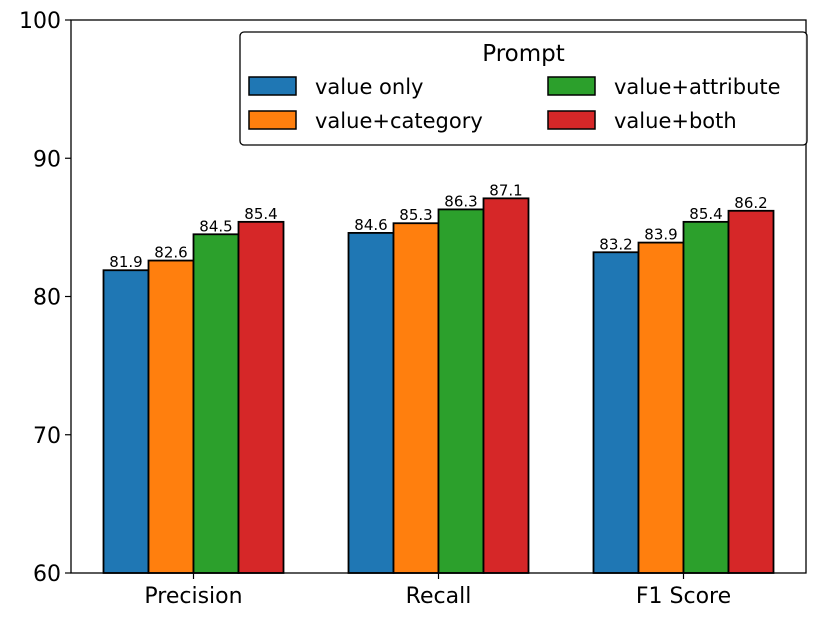 This screenshot has height=620, width=830. I want to click on legend-label: value+both, so click(675, 121).